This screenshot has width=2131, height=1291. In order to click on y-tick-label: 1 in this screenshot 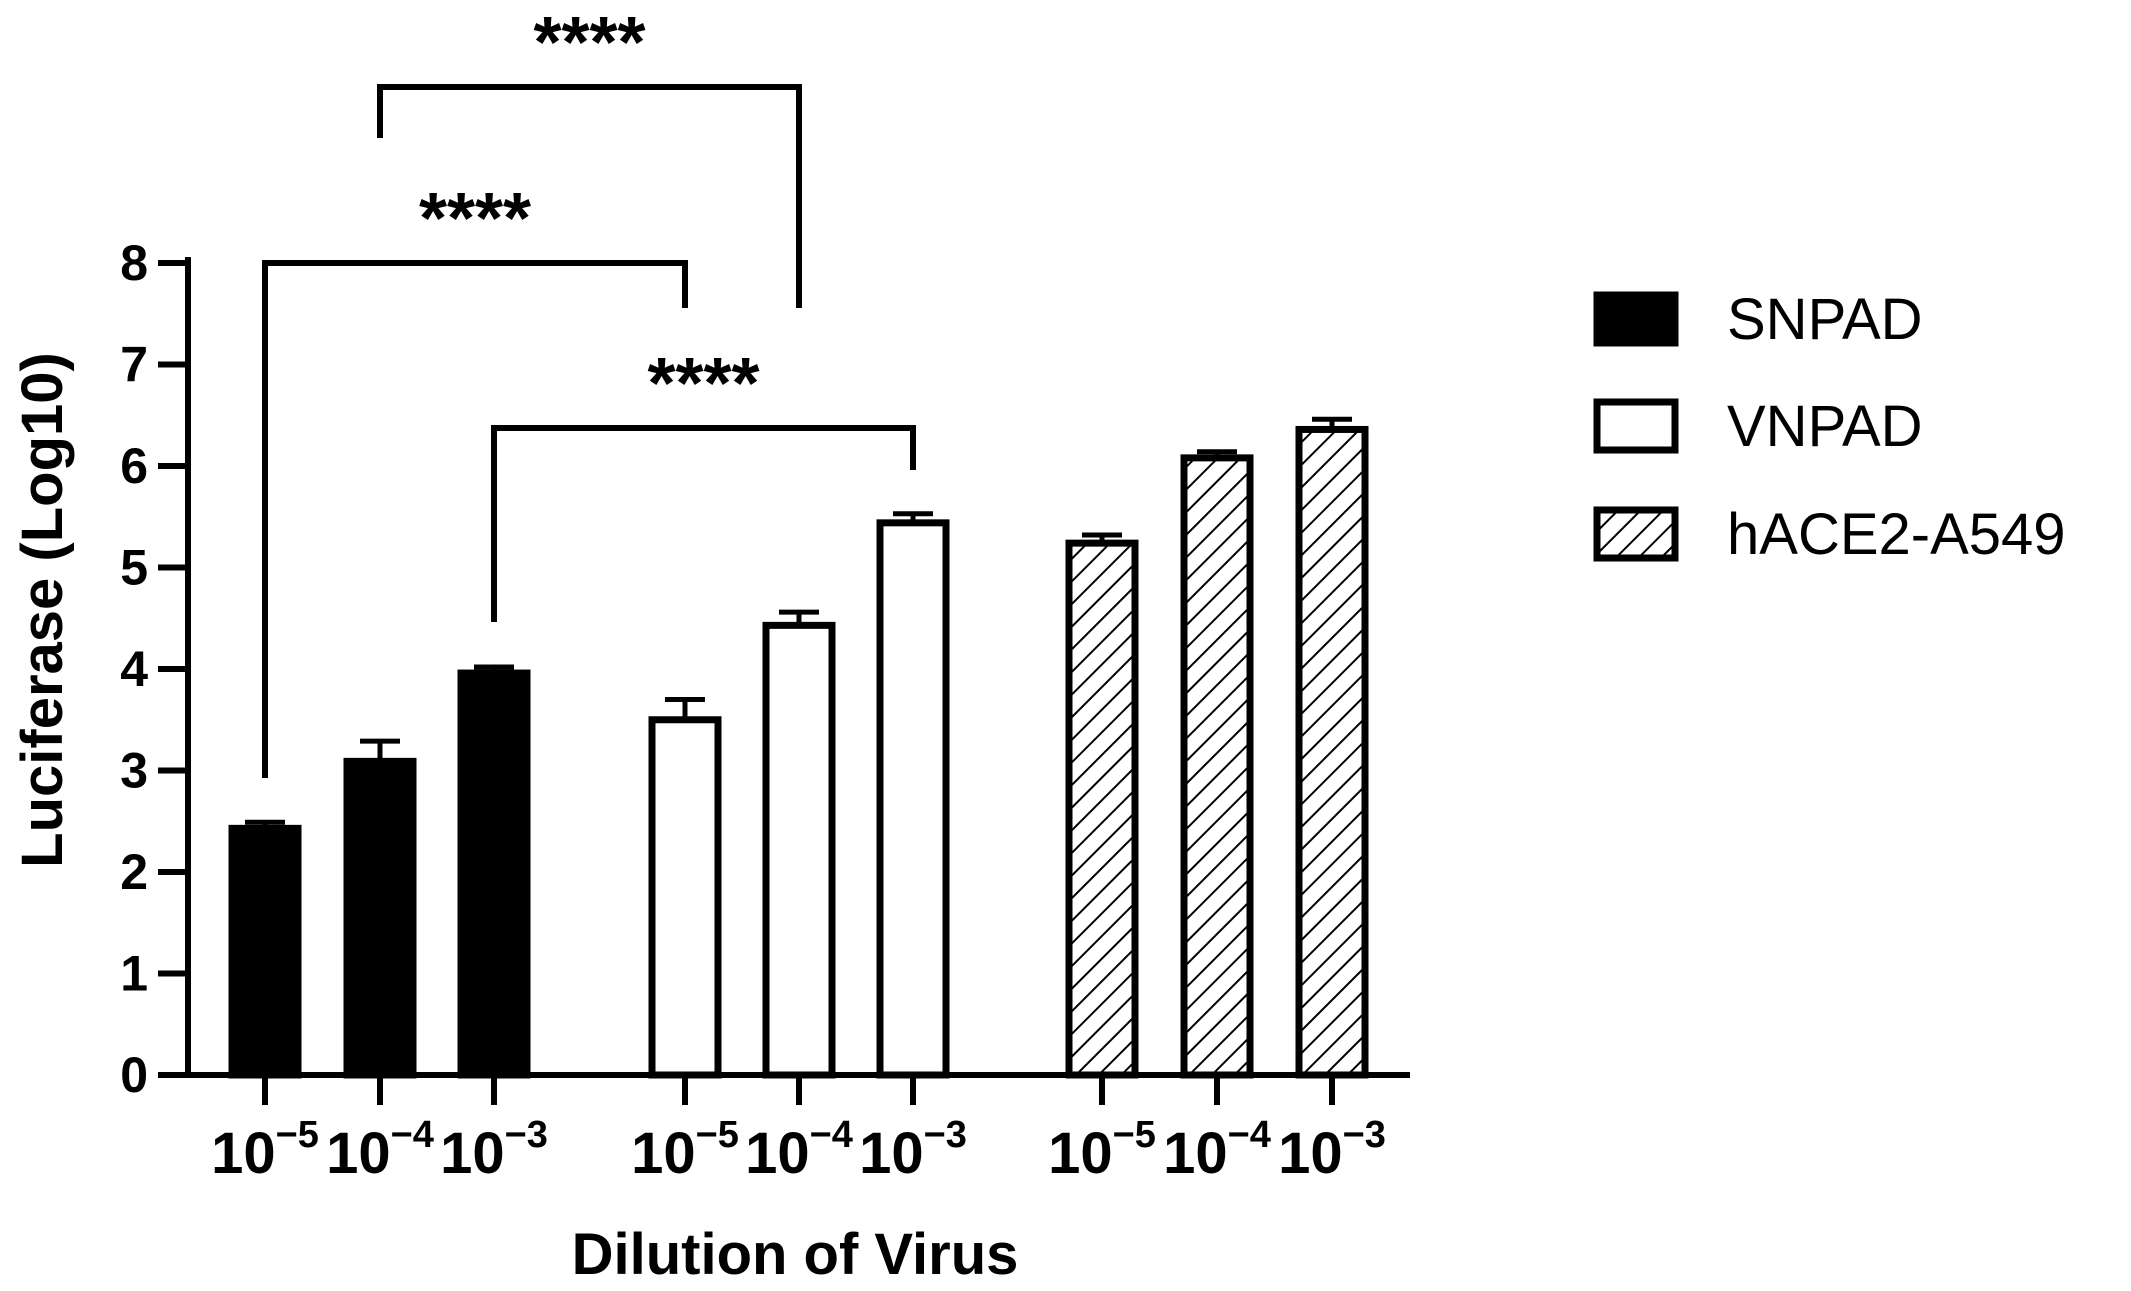, I will do `click(134, 974)`.